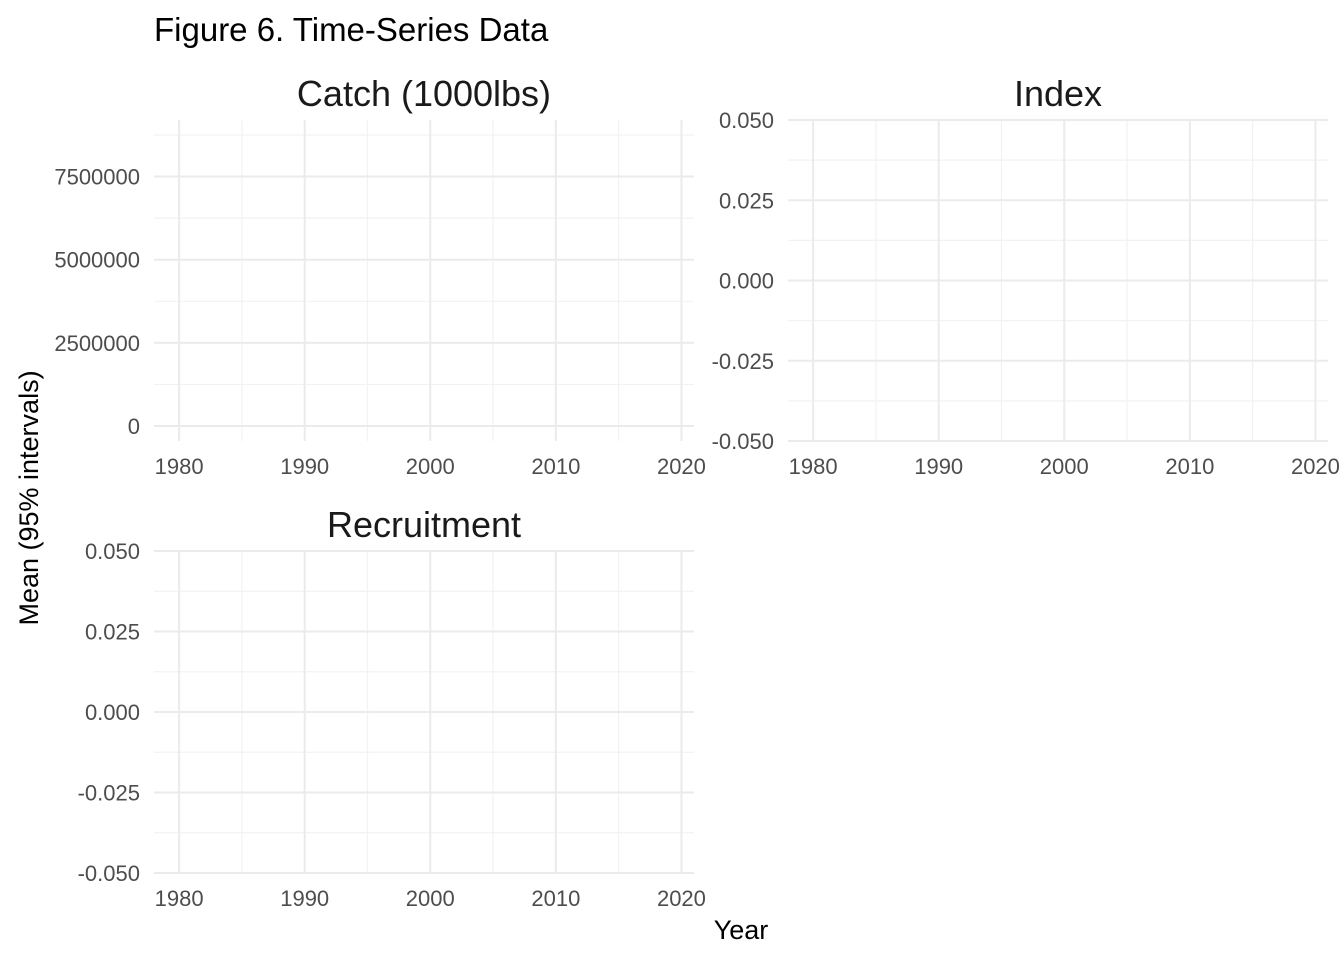  Describe the element at coordinates (1315, 466) in the screenshot. I see `x-tick-label-index: 2020` at that location.